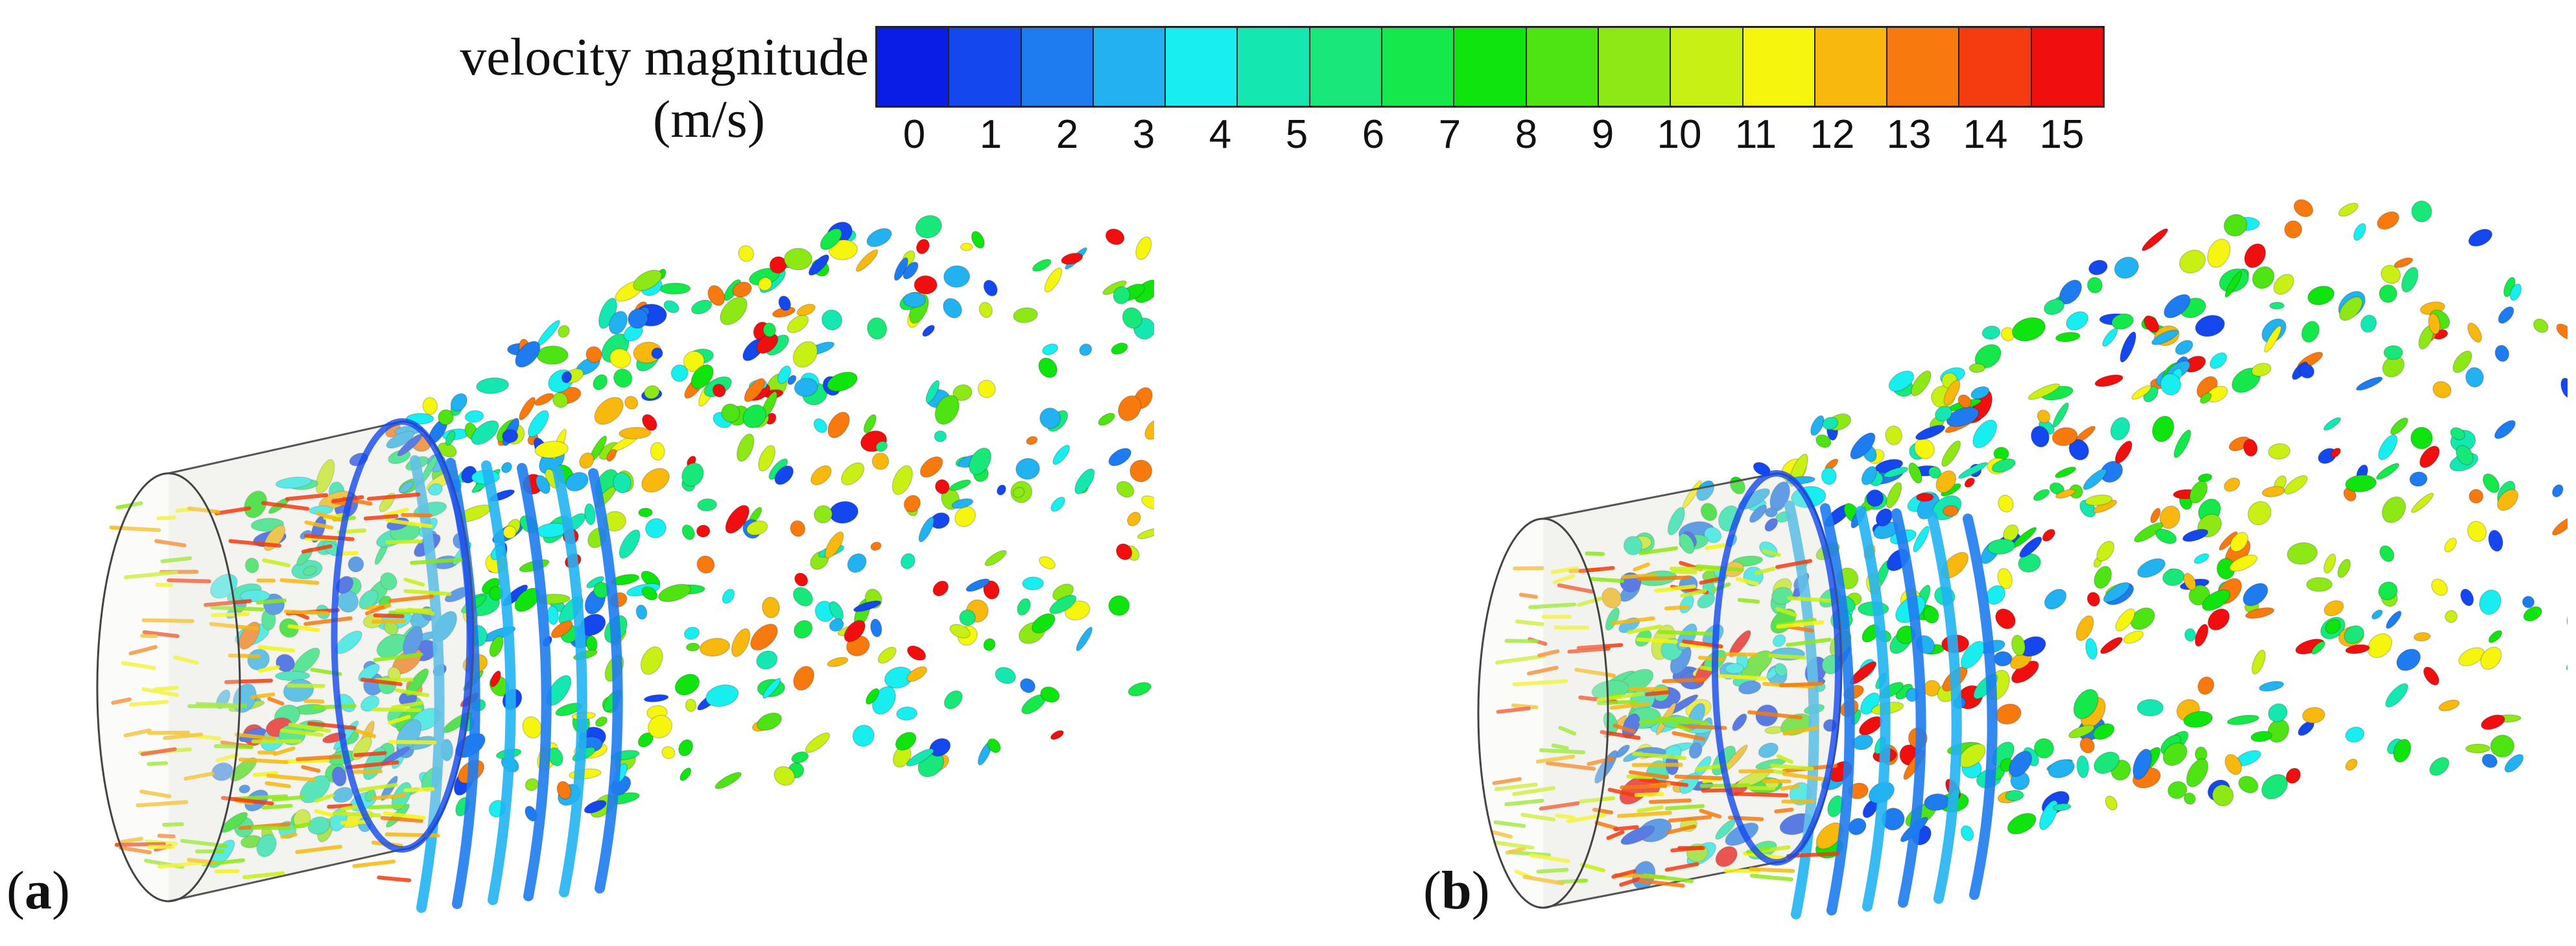 The image size is (2576, 946). Describe the element at coordinates (1602, 135) in the screenshot. I see `colorbar-tick-label: 9` at that location.